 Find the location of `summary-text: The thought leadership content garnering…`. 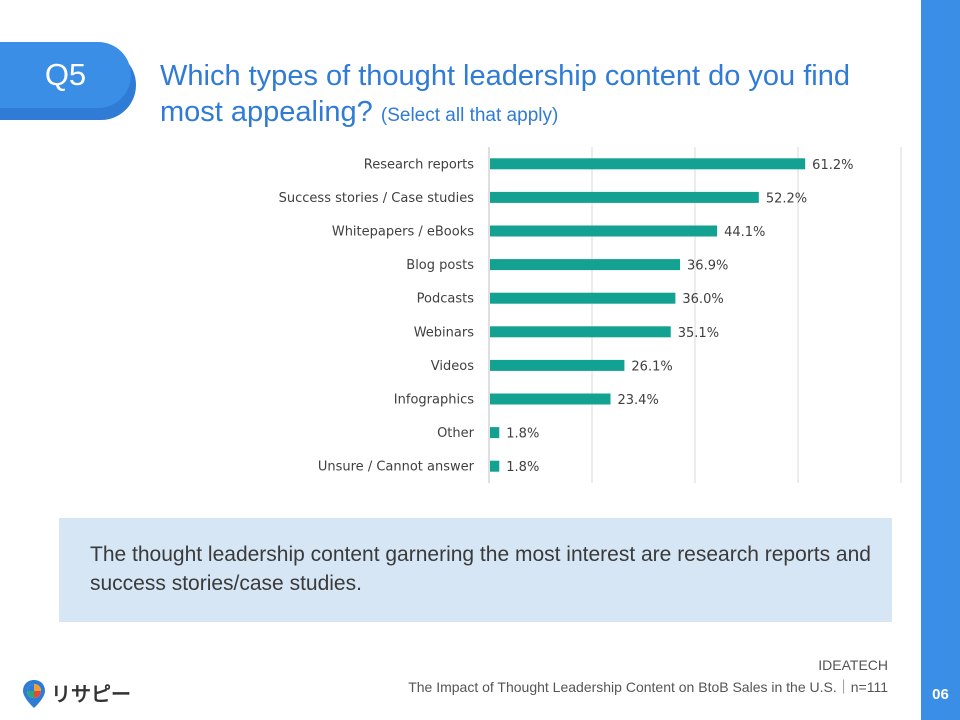

summary-text: The thought leadership content garnering… is located at coordinates (480, 569).